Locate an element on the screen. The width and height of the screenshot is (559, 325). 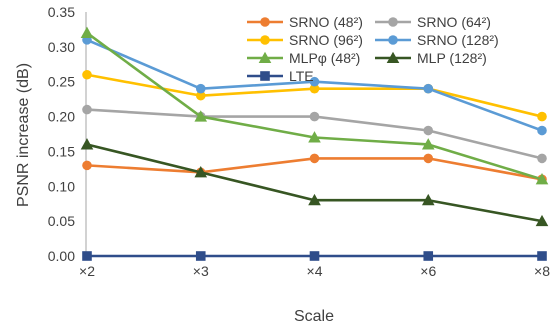
legend-item: SRNO (96²) is located at coordinates (305, 40).